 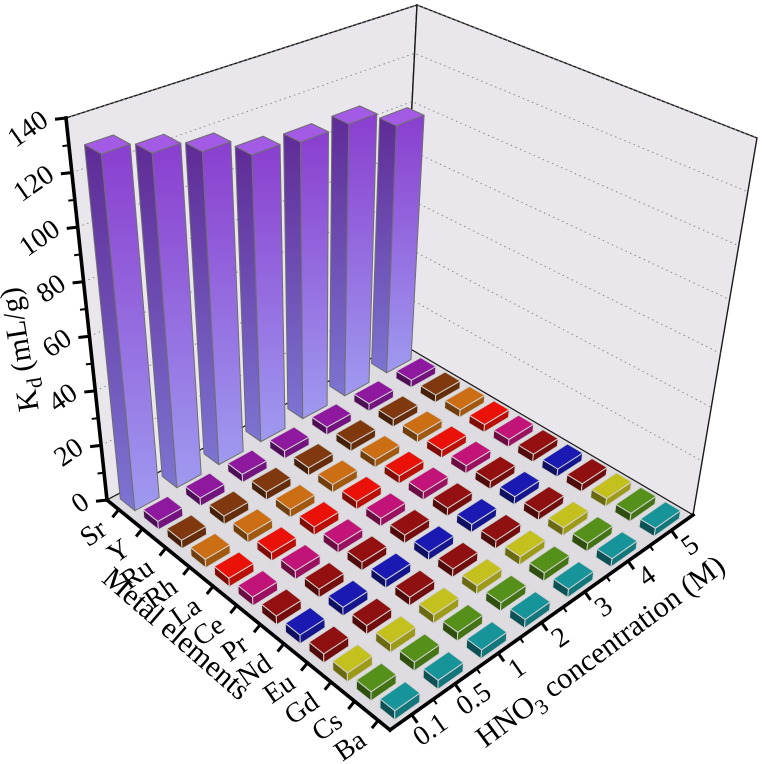 I want to click on metal-tick-La, so click(x=210, y=590).